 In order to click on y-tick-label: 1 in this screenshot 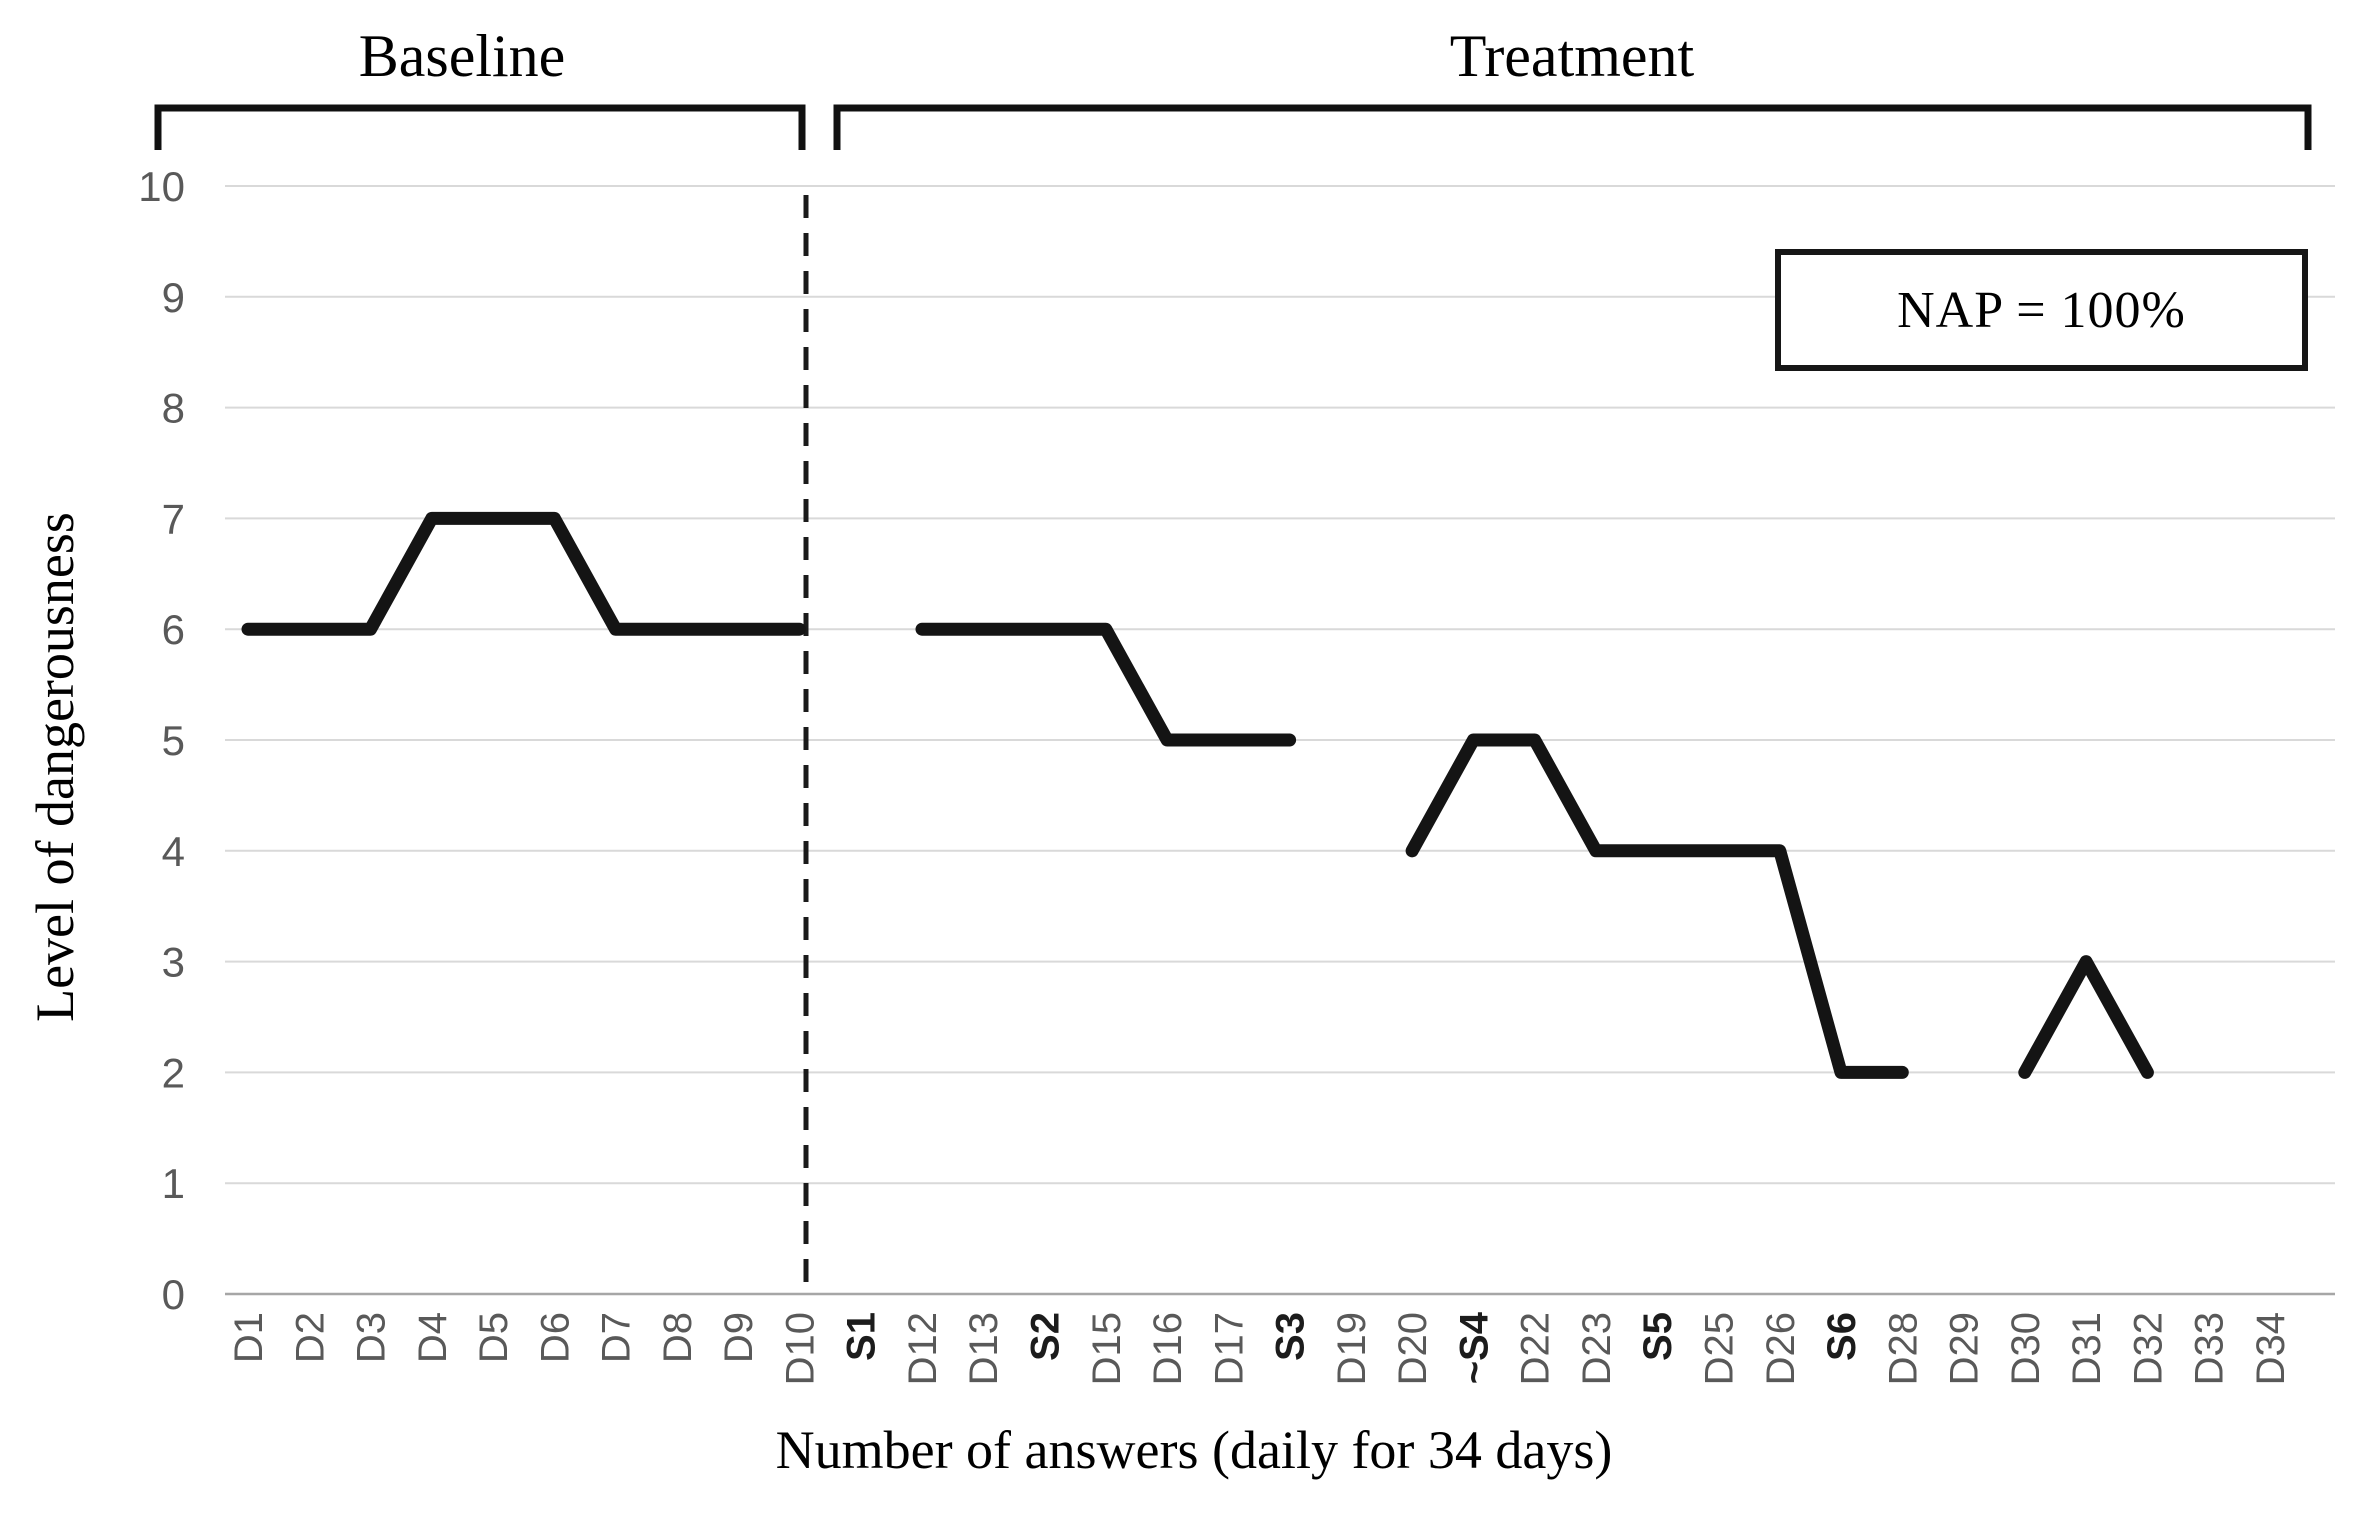, I will do `click(173, 1183)`.